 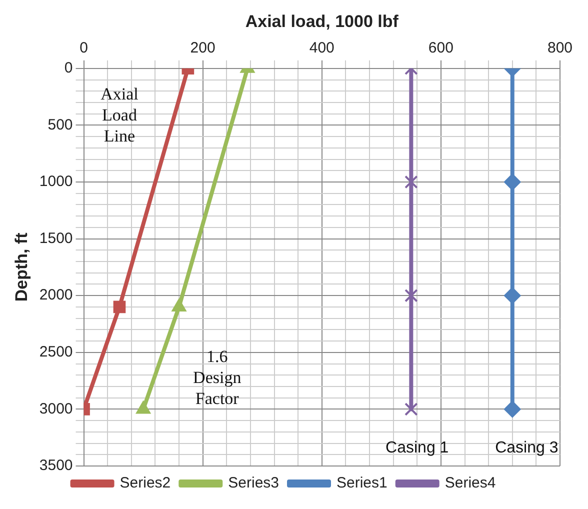 I want to click on y-axis-title: Depth, ft, so click(x=21, y=267).